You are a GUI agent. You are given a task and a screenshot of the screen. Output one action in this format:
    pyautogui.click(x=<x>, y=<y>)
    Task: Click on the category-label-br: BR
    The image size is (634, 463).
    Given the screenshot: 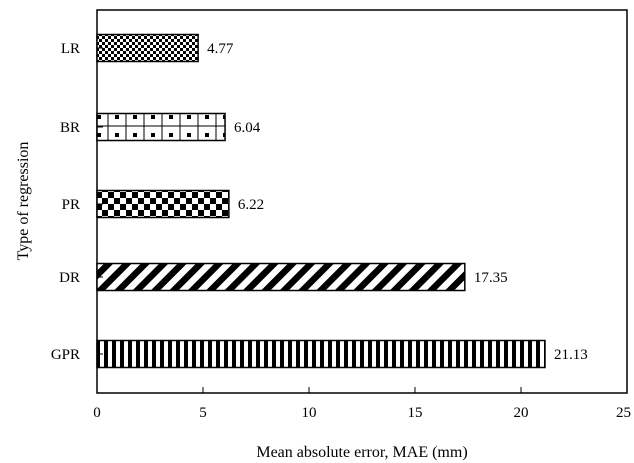 What is the action you would take?
    pyautogui.click(x=70, y=128)
    